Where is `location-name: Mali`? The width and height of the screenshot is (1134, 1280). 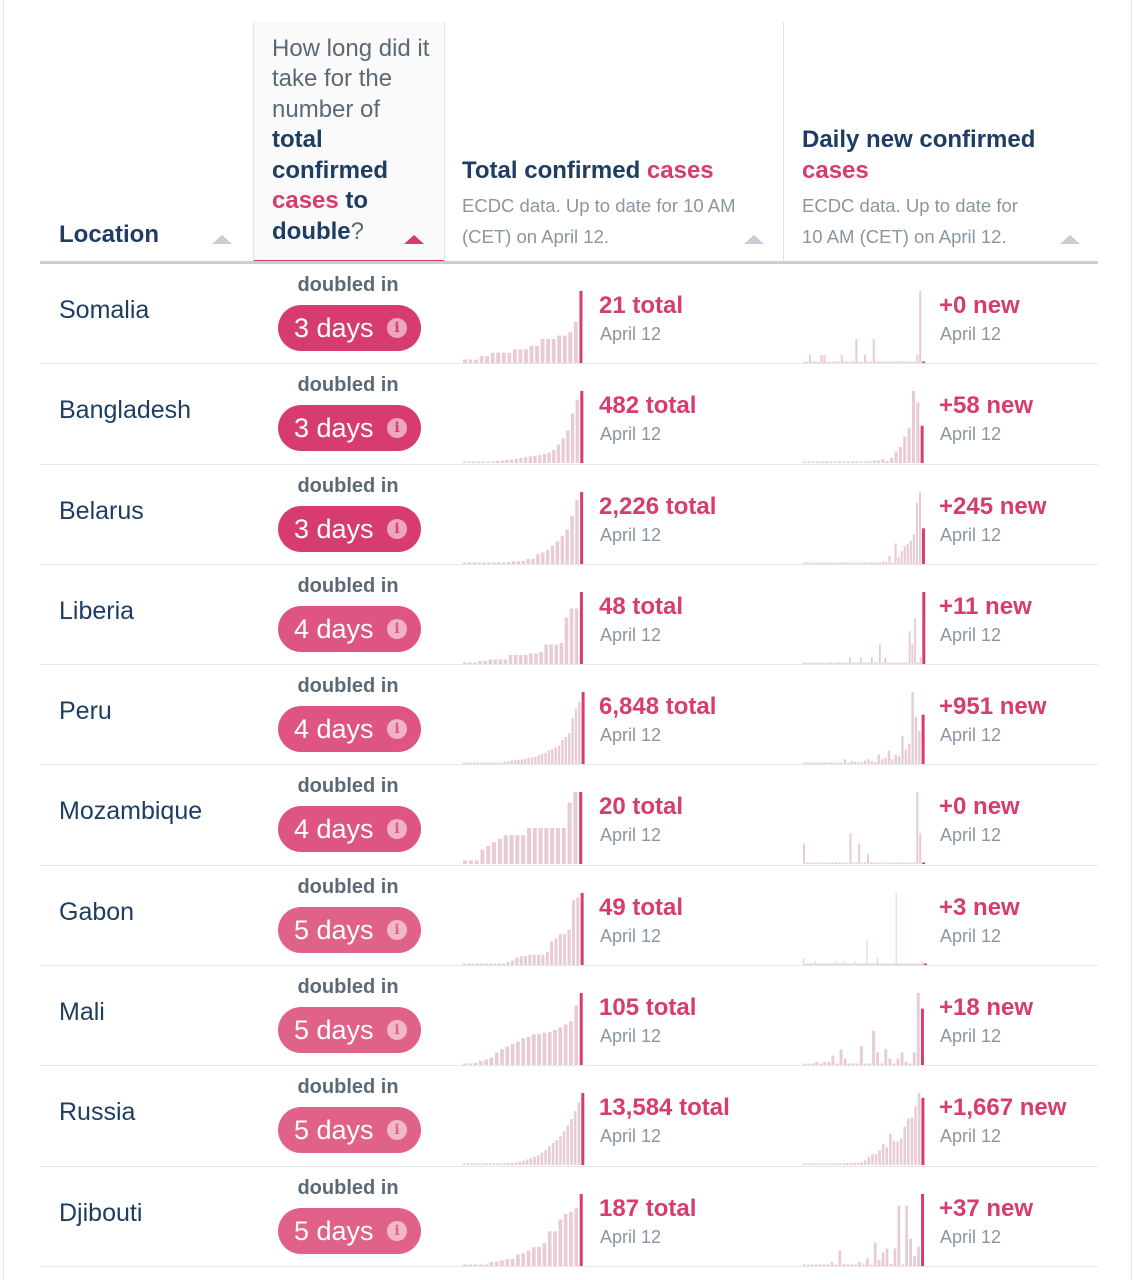
location-name: Mali is located at coordinates (82, 1012).